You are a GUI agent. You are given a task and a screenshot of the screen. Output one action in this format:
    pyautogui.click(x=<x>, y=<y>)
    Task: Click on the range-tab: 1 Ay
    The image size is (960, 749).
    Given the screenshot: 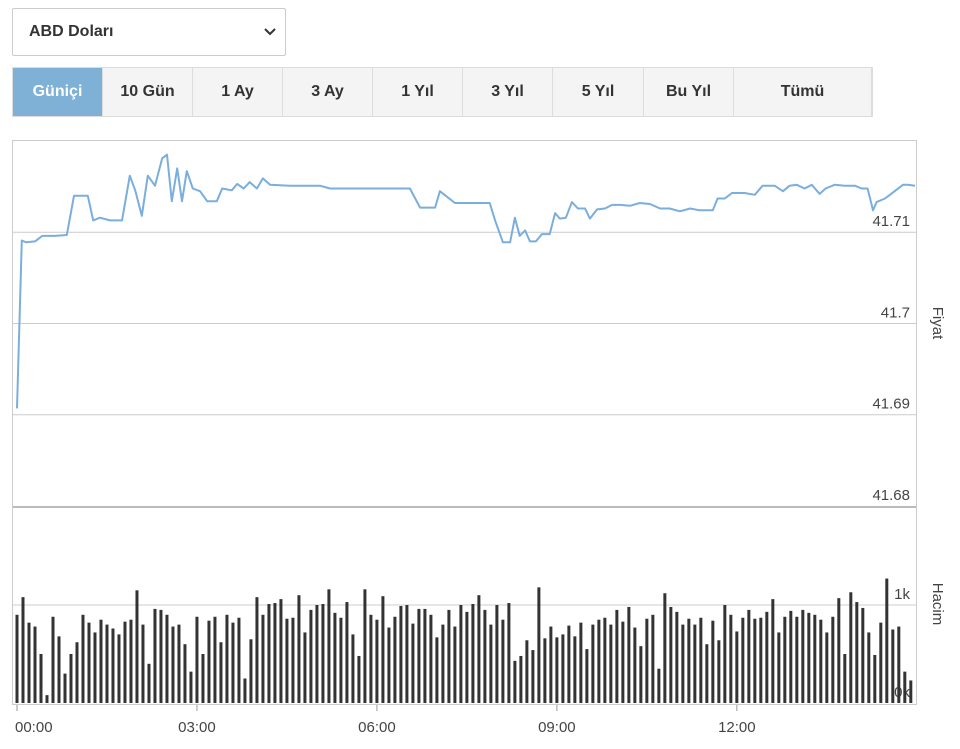 What is the action you would take?
    pyautogui.click(x=238, y=92)
    